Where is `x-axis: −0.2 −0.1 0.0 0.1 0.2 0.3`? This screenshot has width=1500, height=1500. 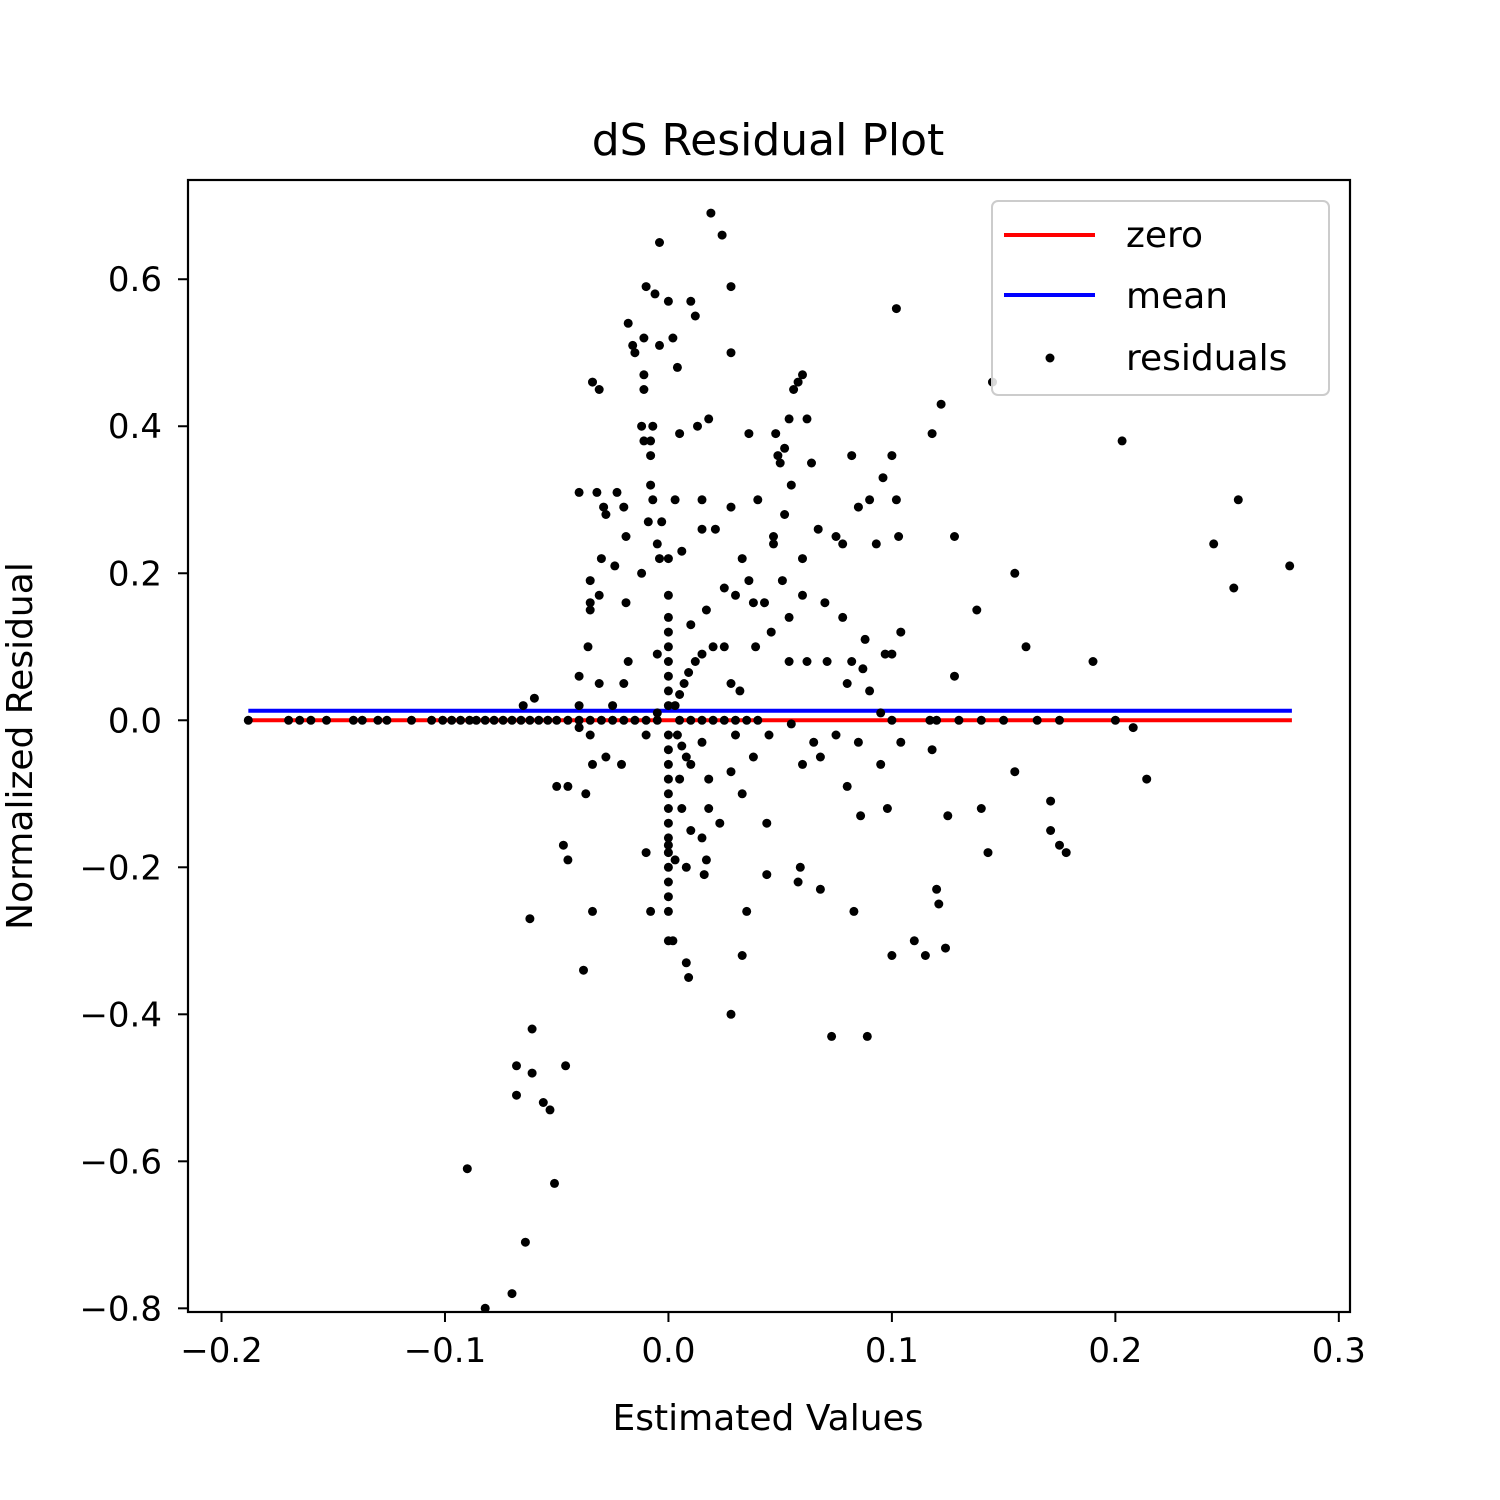
x-axis: −0.2 −0.1 0.0 0.1 0.2 0.3 is located at coordinates (773, 1341).